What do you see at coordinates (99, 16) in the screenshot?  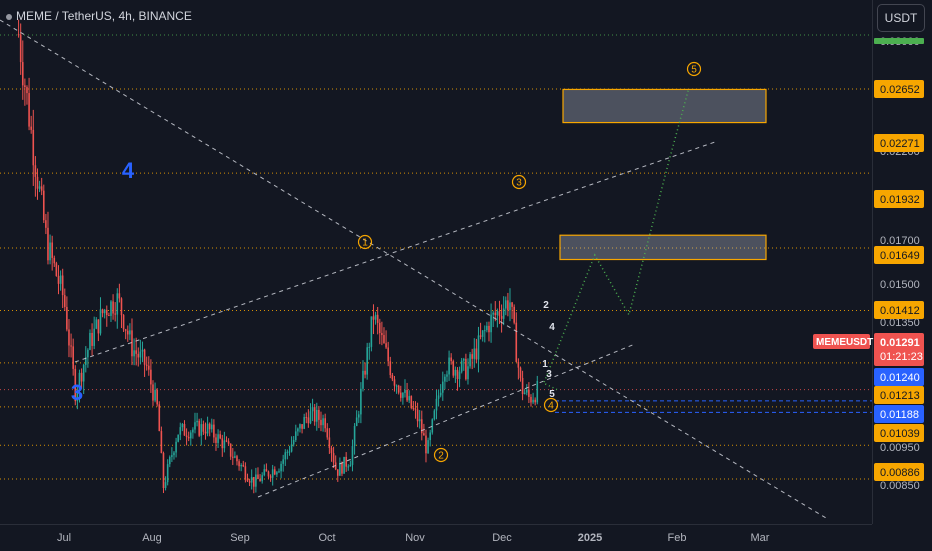 I see `symbol-title: MEME / TetherUS, 4h, BINANCE` at bounding box center [99, 16].